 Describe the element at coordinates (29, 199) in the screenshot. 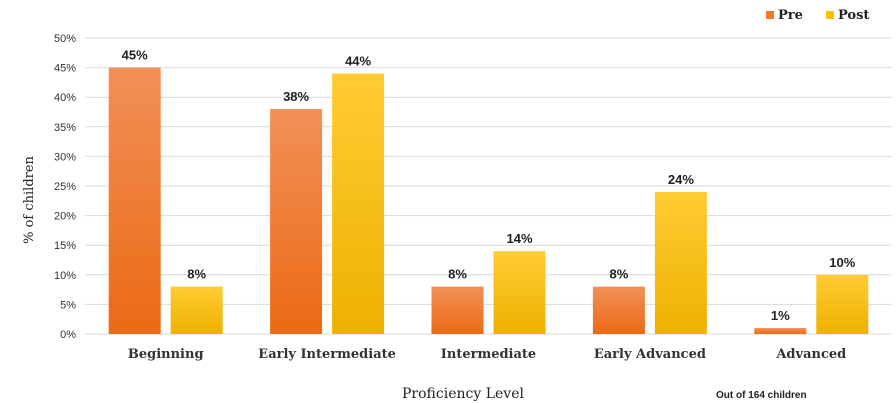

I see `y-axis-title: % of children` at that location.